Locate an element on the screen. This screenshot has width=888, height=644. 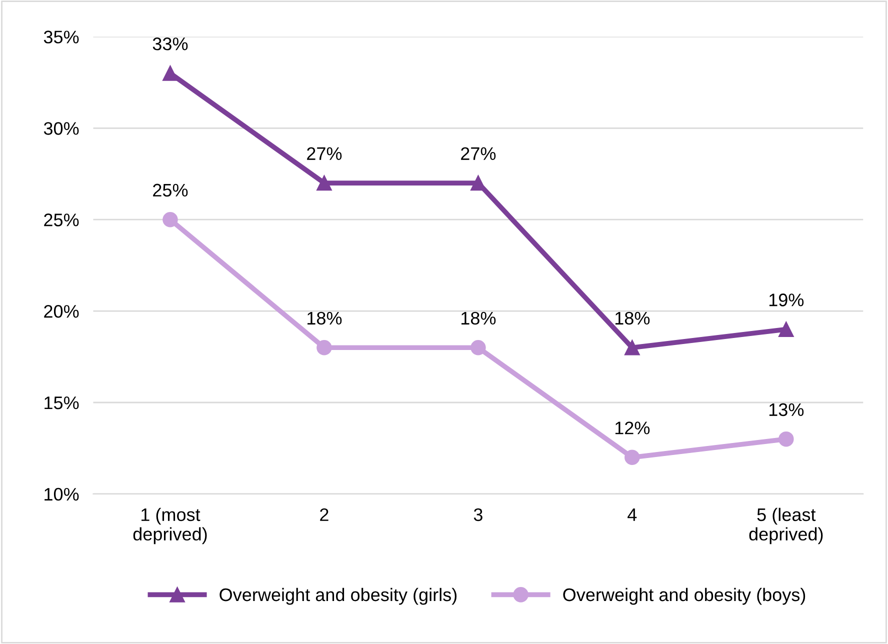
y-tick-label: 30% is located at coordinates (61, 128).